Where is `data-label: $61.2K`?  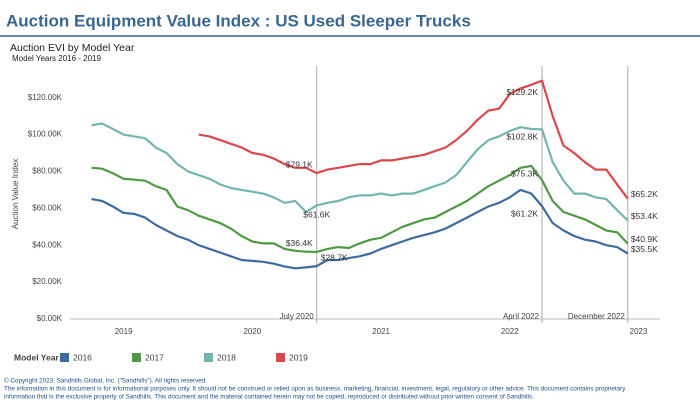 data-label: $61.2K is located at coordinates (524, 213).